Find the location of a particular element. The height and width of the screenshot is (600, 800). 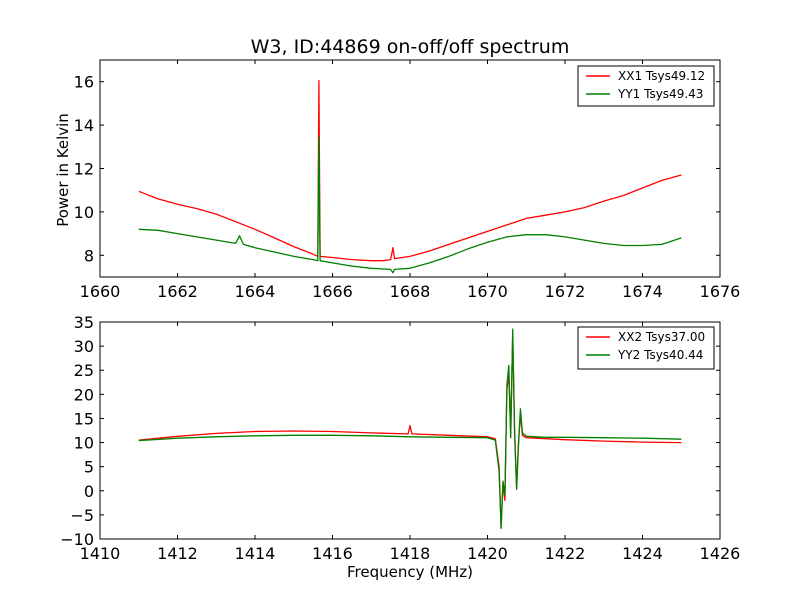

x-tick-label: 1668 is located at coordinates (410, 291).